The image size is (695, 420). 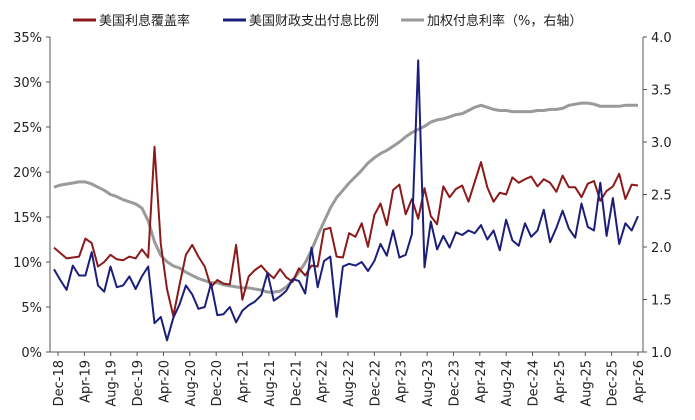 I want to click on left-tick-label: 30%, so click(x=27, y=83).